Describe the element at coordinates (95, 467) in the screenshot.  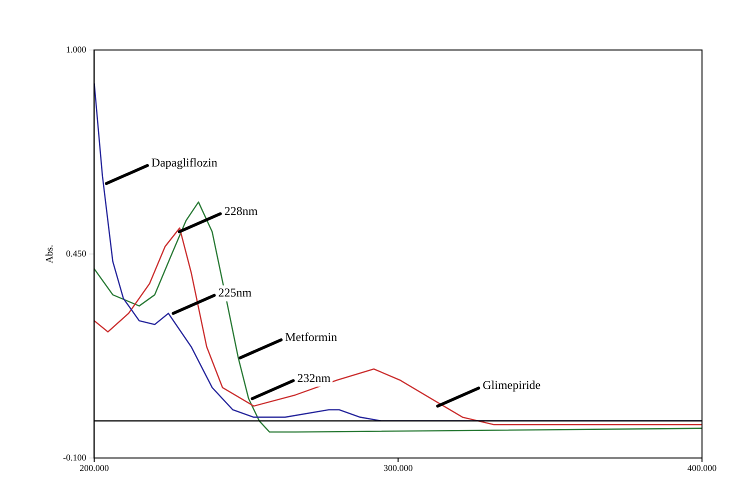
I see `x-tick-label: 200.000` at that location.